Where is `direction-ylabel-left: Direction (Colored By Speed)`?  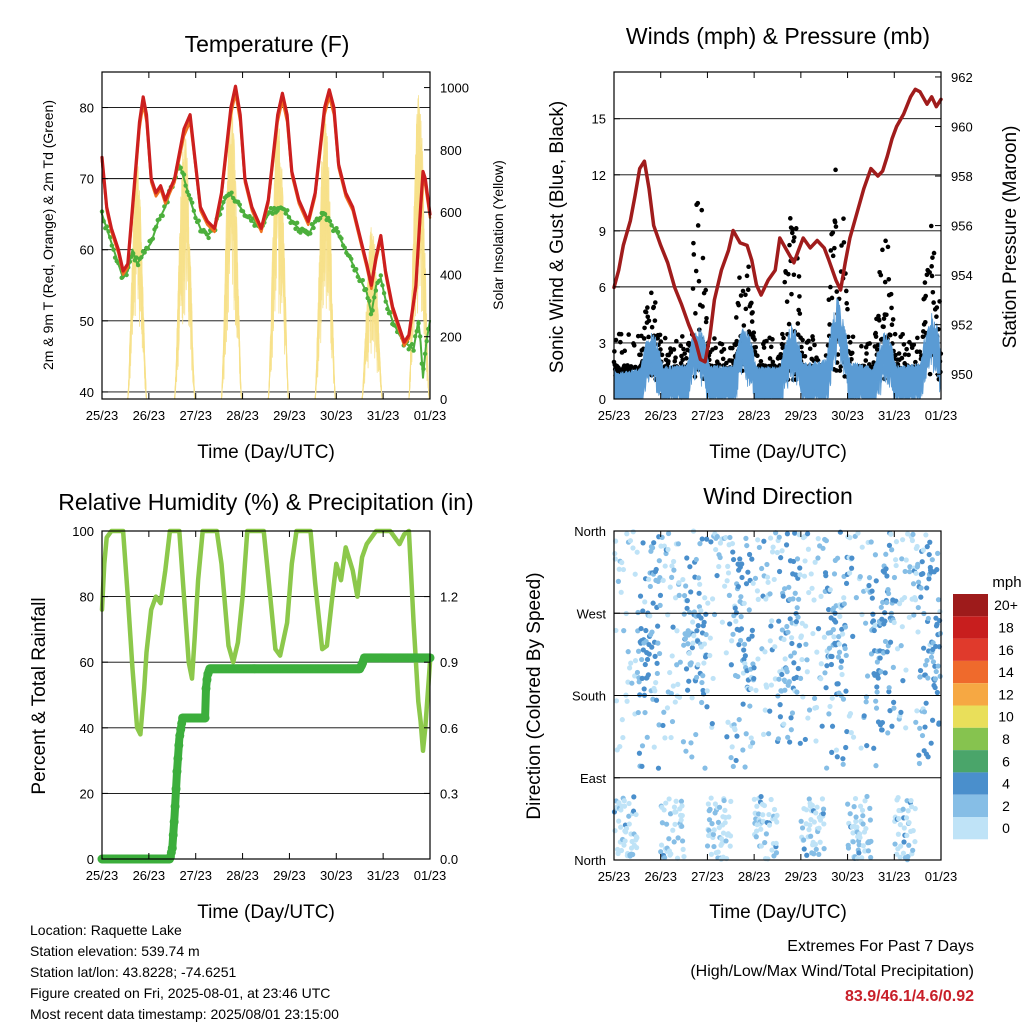 direction-ylabel-left: Direction (Colored By Speed) is located at coordinates (534, 695).